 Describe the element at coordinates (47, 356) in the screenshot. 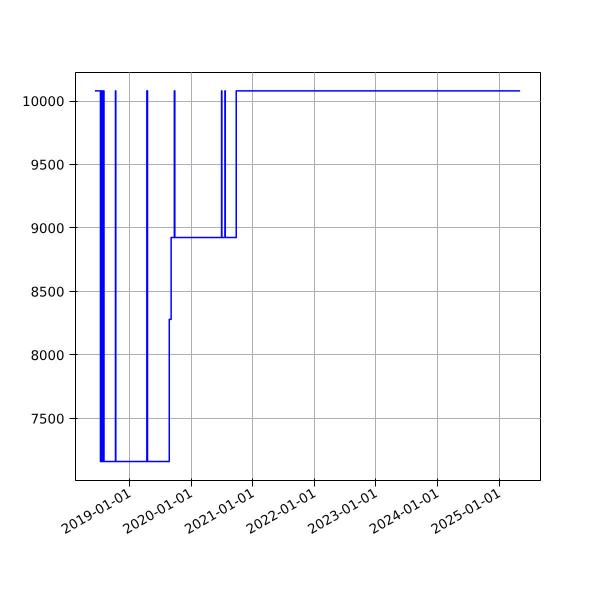

I see `y-tick-label: 8000` at that location.